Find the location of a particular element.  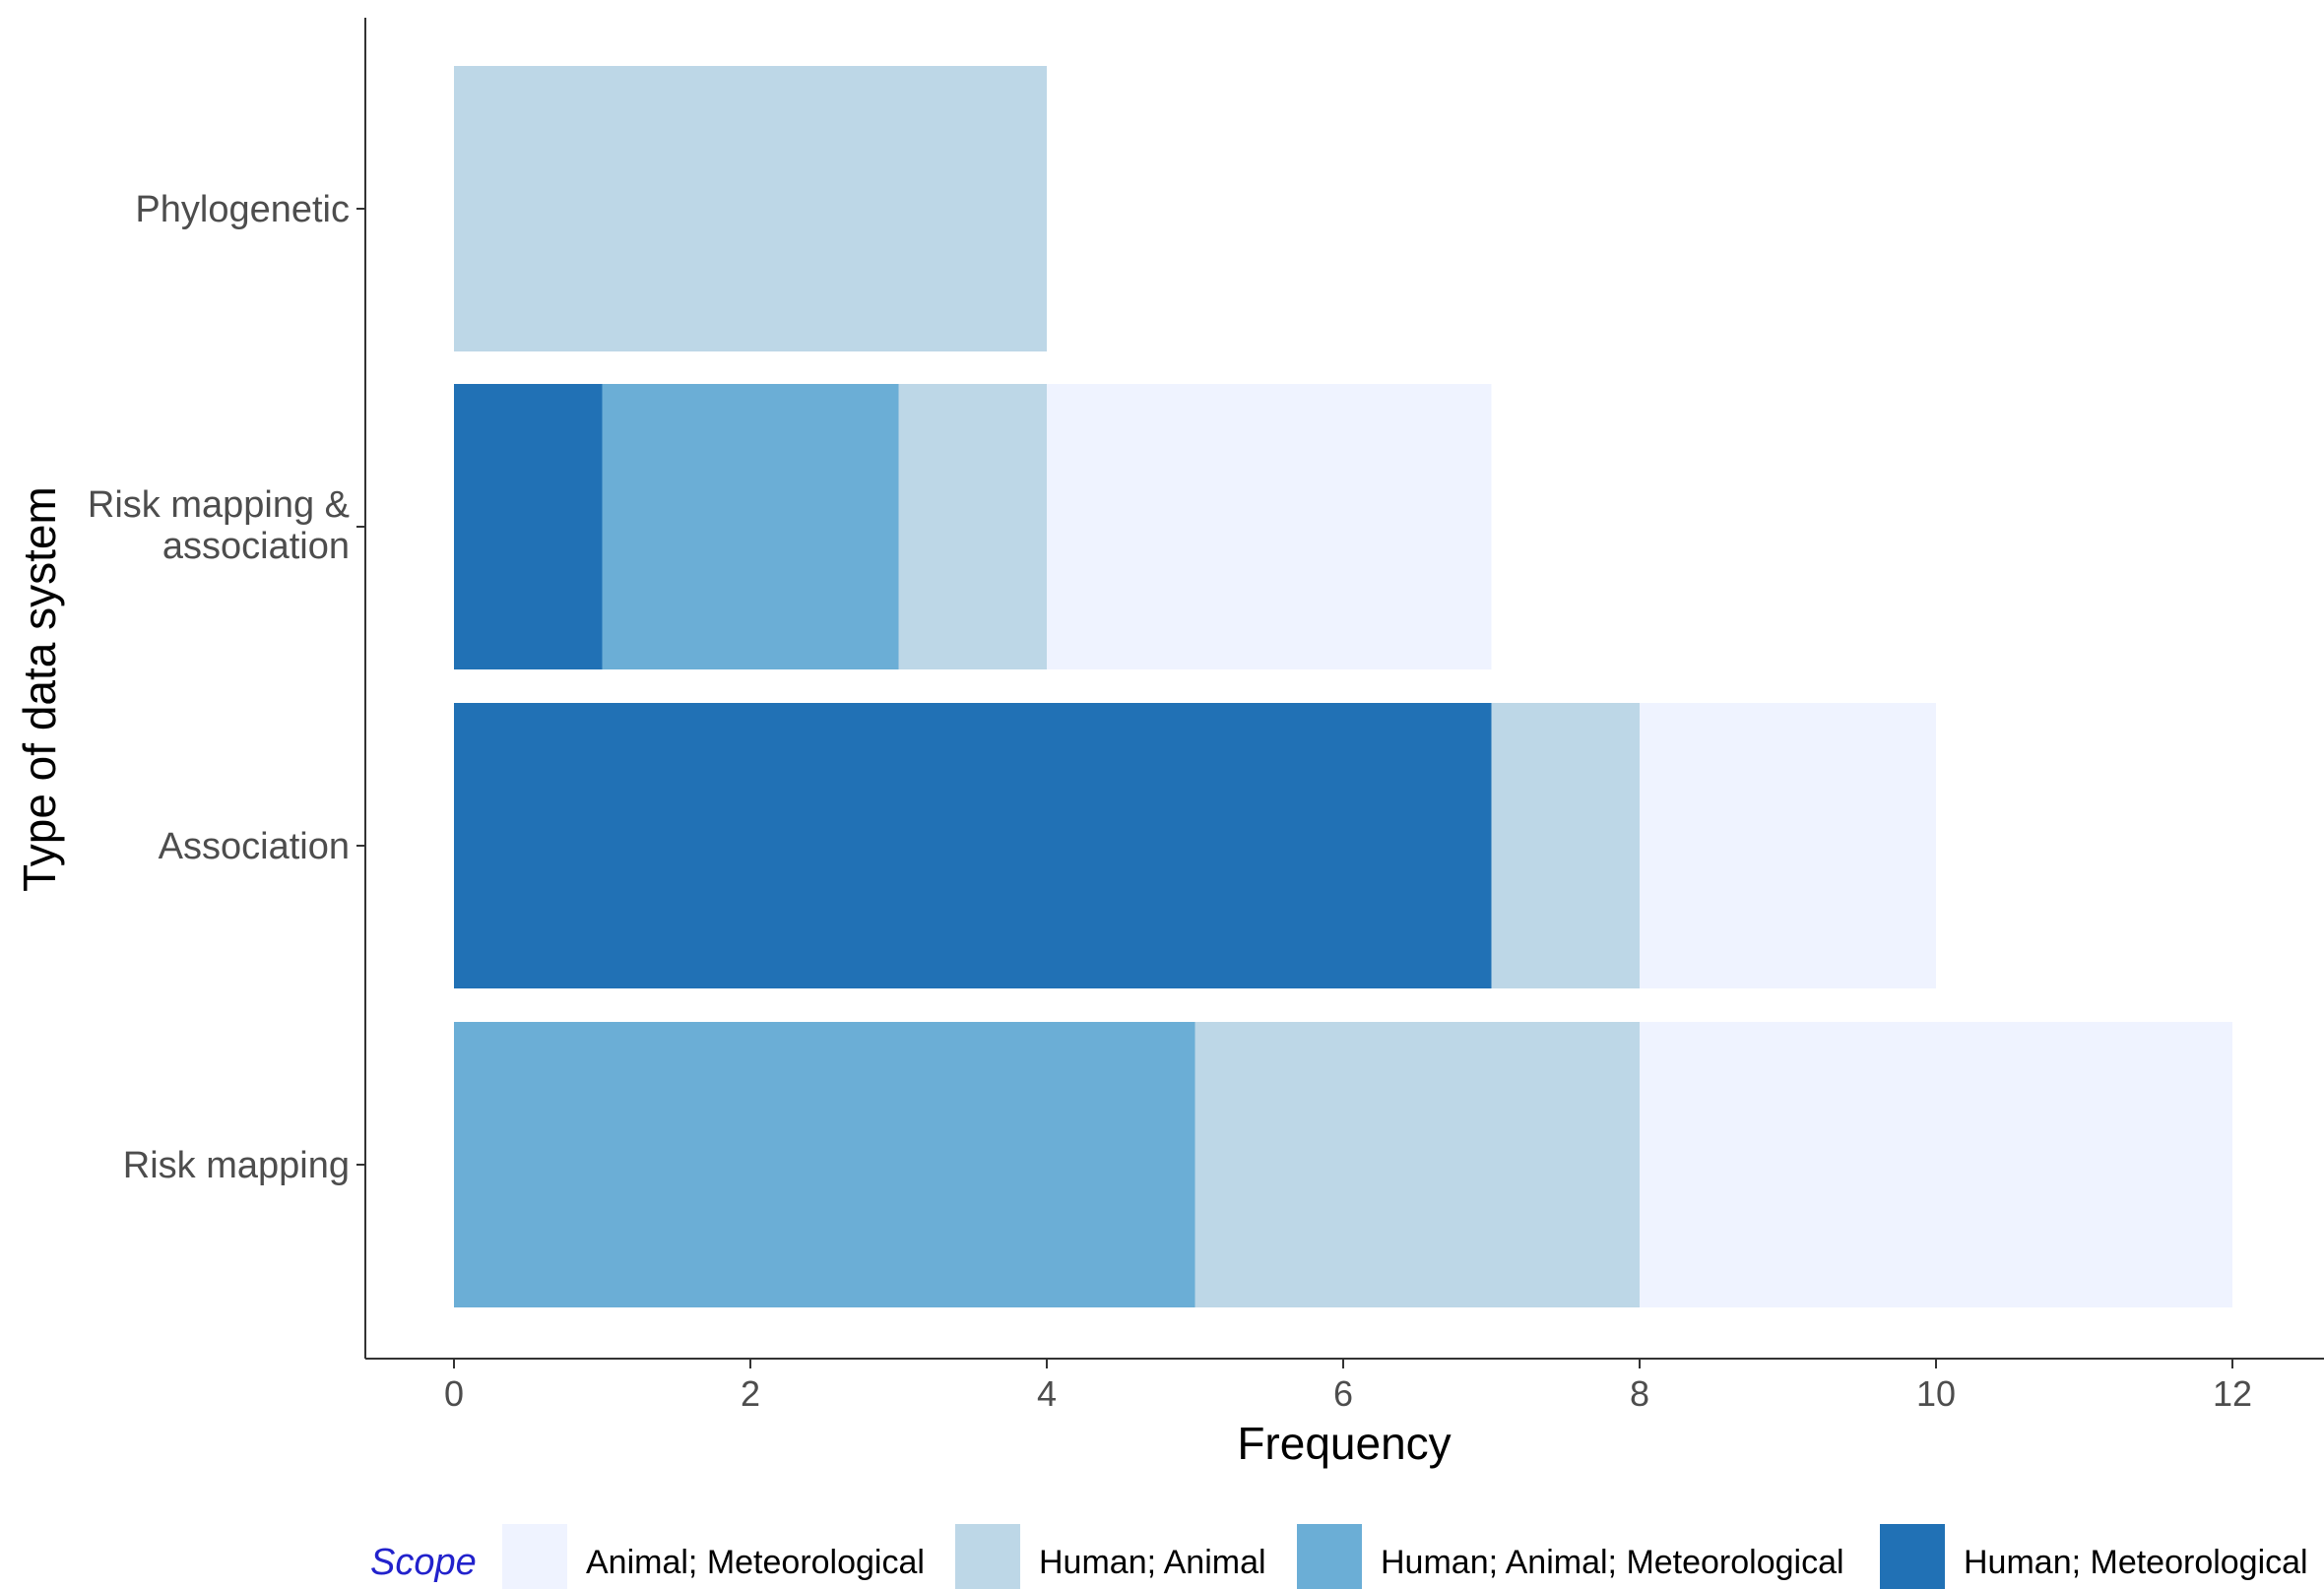

x-tick-label: 4 is located at coordinates (1047, 1393).